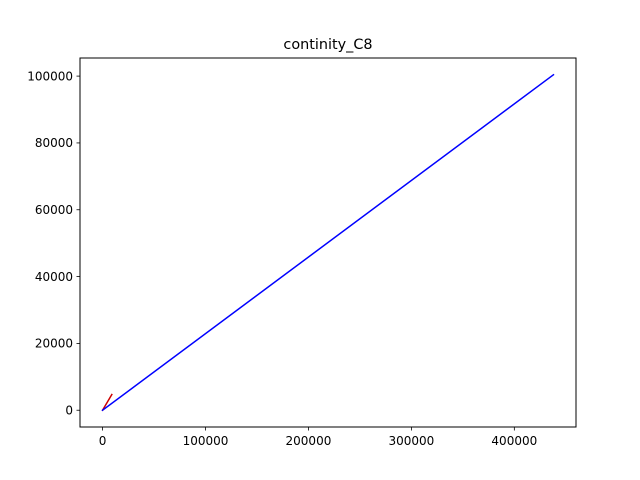 The image size is (640, 480). What do you see at coordinates (411, 441) in the screenshot?
I see `x-tick-label: 300000` at bounding box center [411, 441].